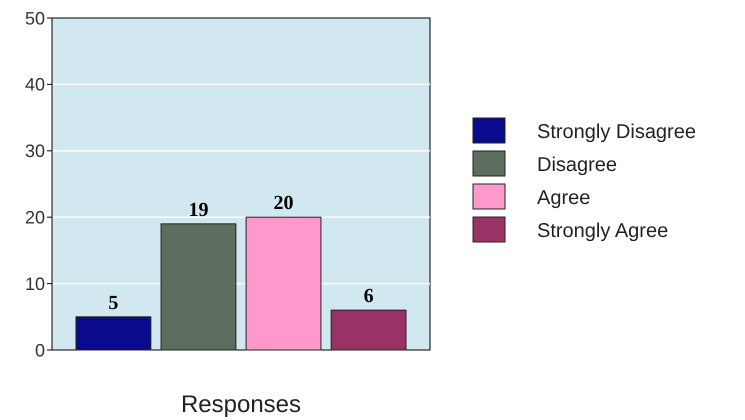 The width and height of the screenshot is (745, 420). I want to click on legend-label: Strongly Agree, so click(602, 231).